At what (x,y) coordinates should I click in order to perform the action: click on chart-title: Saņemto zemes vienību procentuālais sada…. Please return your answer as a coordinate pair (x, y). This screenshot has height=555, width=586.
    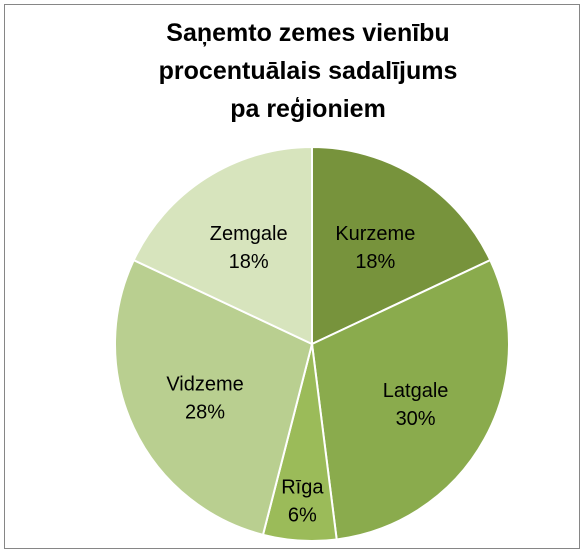
    Looking at the image, I should click on (308, 71).